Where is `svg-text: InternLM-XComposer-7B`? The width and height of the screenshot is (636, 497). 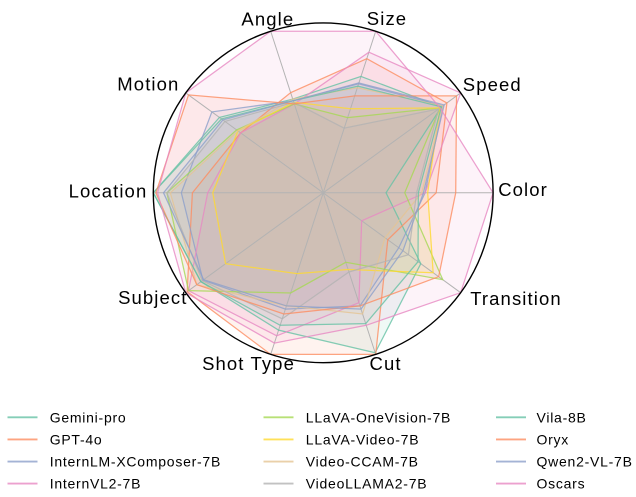 svg-text: InternLM-XComposer-7B is located at coordinates (135, 462).